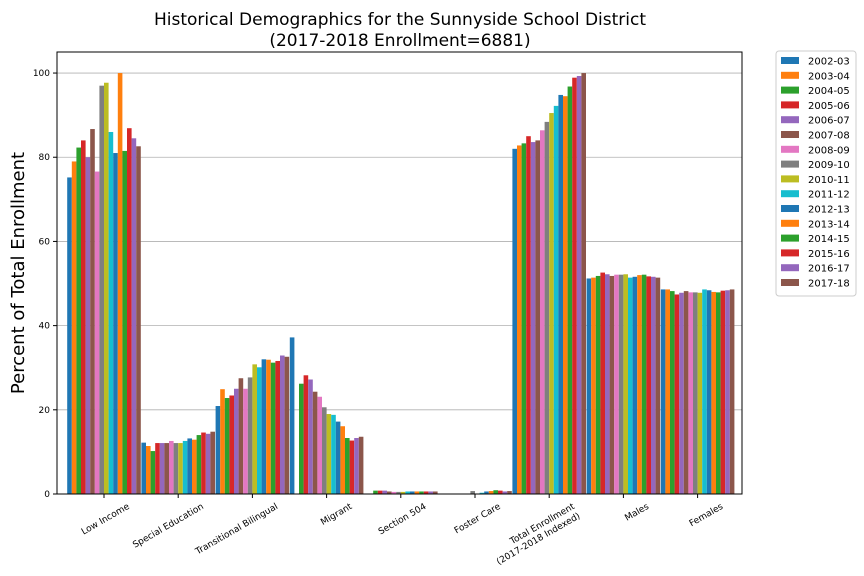 This screenshot has height=576, width=864. I want to click on legend-label: 2013-14, so click(829, 224).